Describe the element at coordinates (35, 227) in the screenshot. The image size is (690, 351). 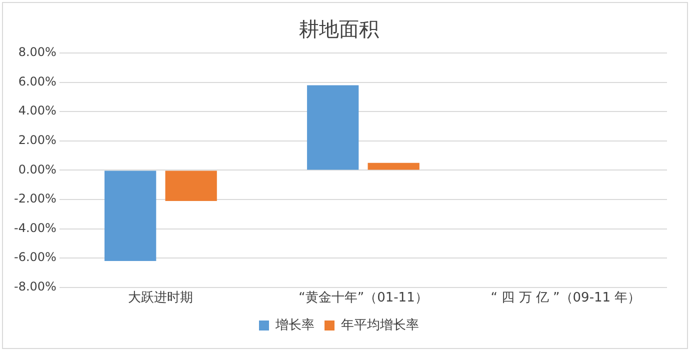
I see `y-tick-label: -4.00%` at that location.